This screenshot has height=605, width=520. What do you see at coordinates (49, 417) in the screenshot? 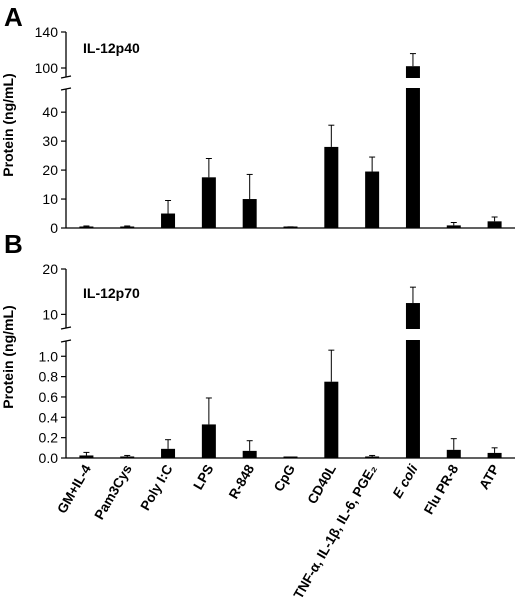
I see `panel-b-y-tick-label: 0.4` at bounding box center [49, 417].